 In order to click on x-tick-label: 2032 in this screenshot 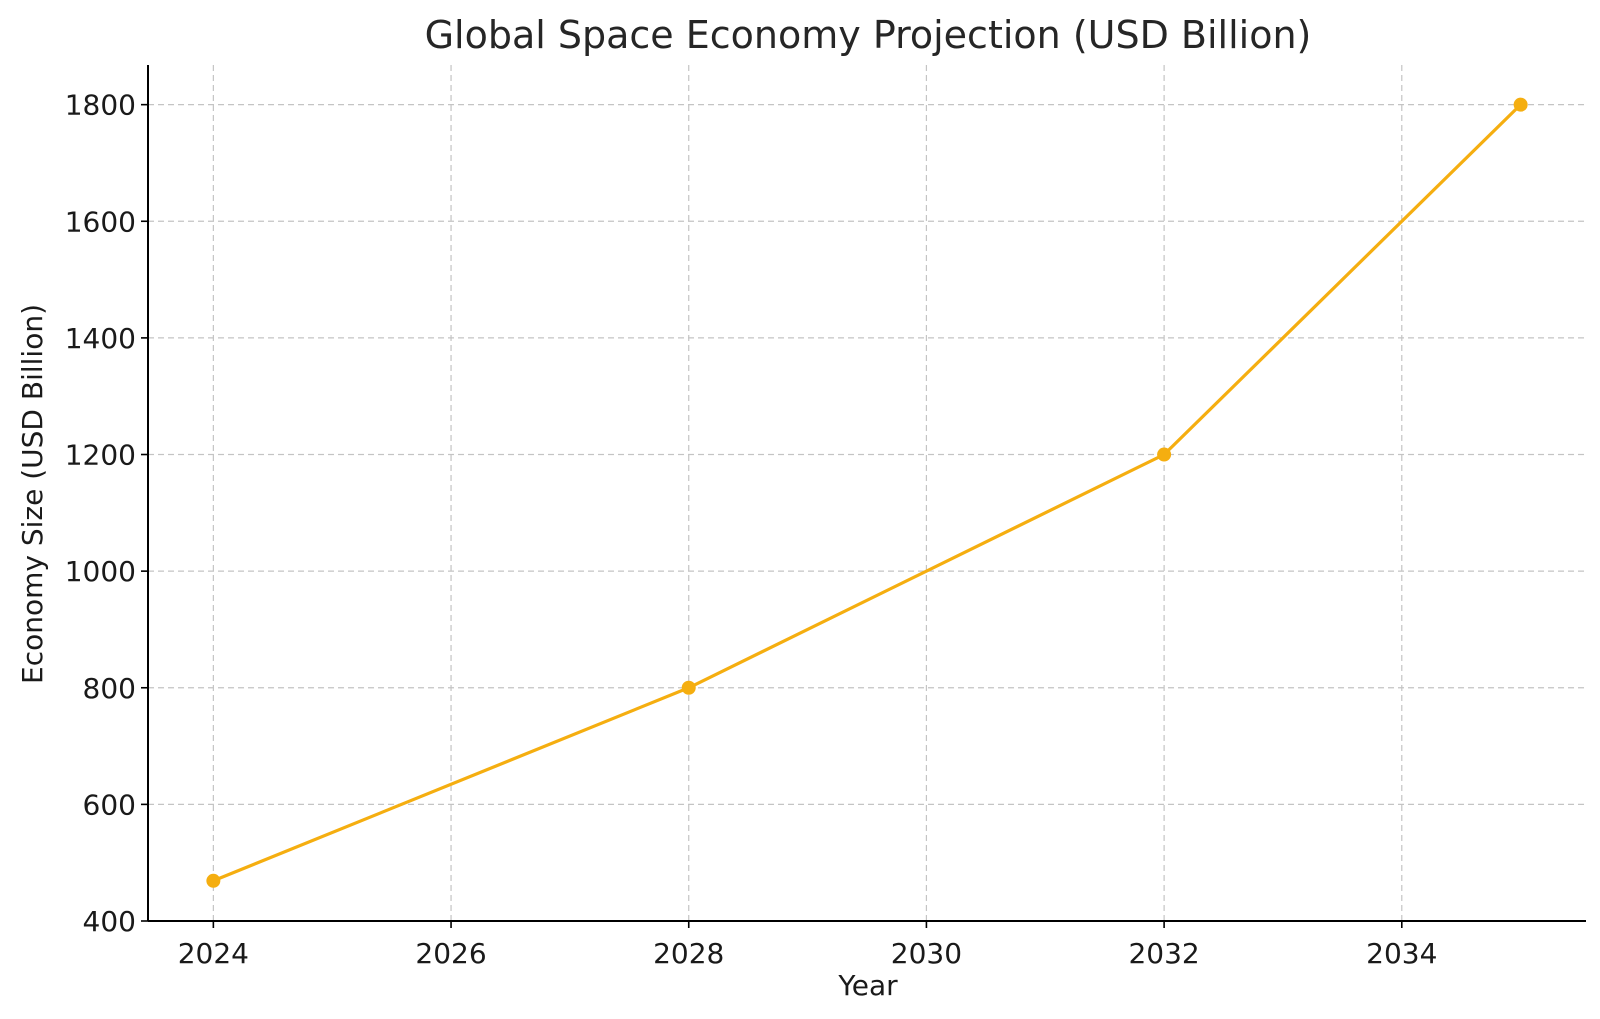, I will do `click(1163, 953)`.